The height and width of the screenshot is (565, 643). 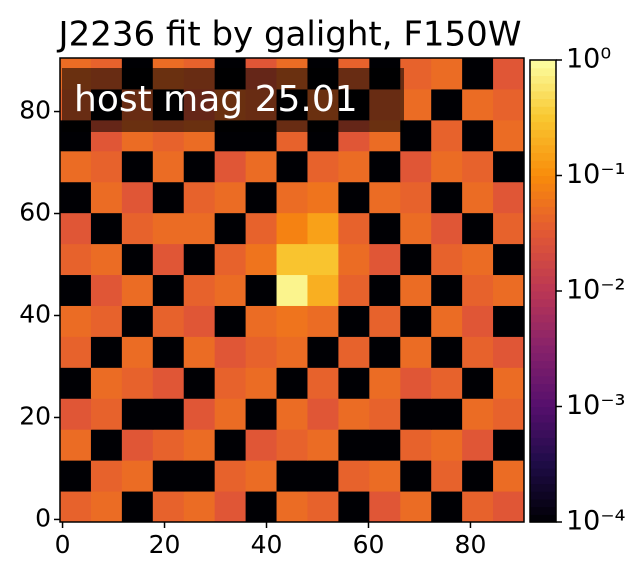 What do you see at coordinates (595, 290) in the screenshot?
I see `colorbar-tick-label: 10⁻²` at bounding box center [595, 290].